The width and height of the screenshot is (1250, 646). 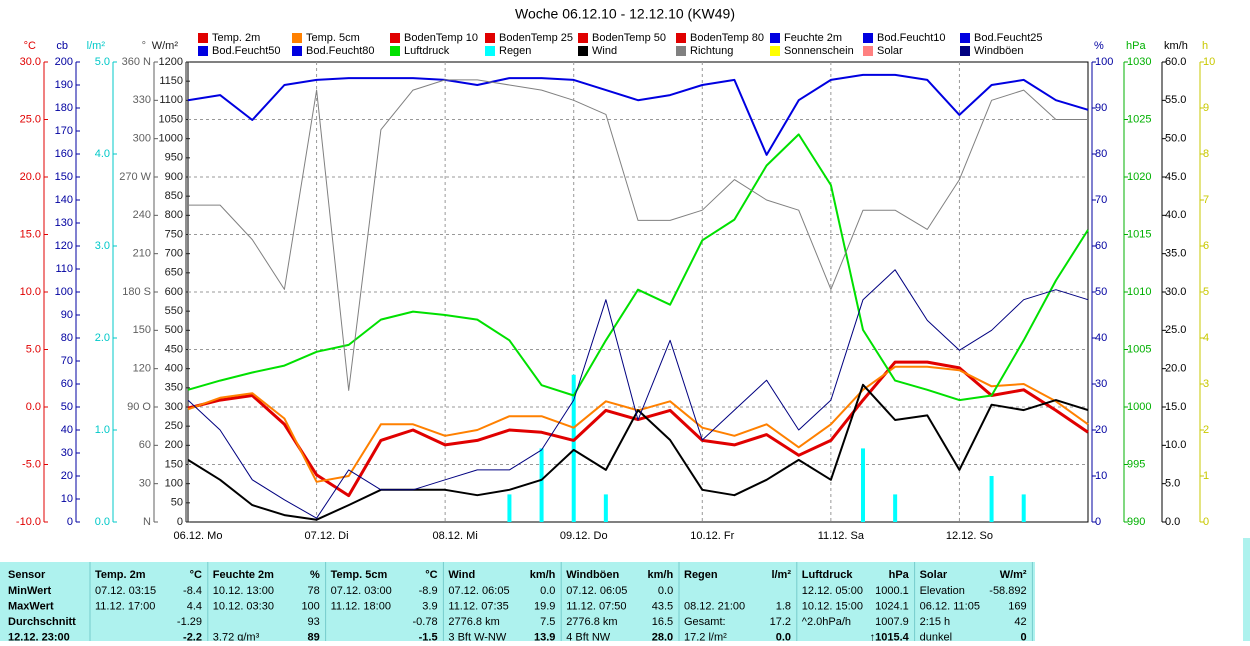 What do you see at coordinates (899, 575) in the screenshot?
I see `column-unit: hPa` at bounding box center [899, 575].